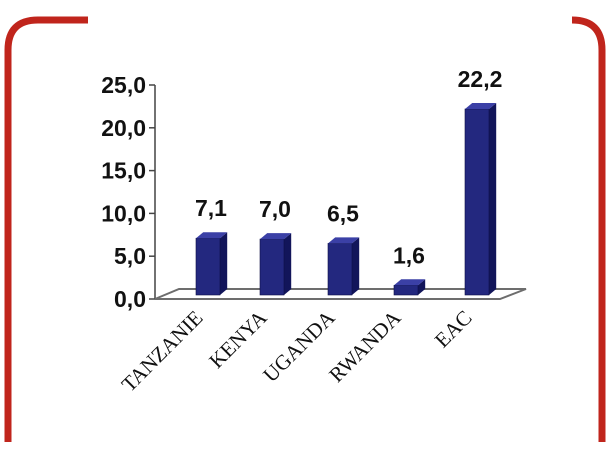 This screenshot has width=610, height=457. I want to click on bar-rwanda, so click(409, 287).